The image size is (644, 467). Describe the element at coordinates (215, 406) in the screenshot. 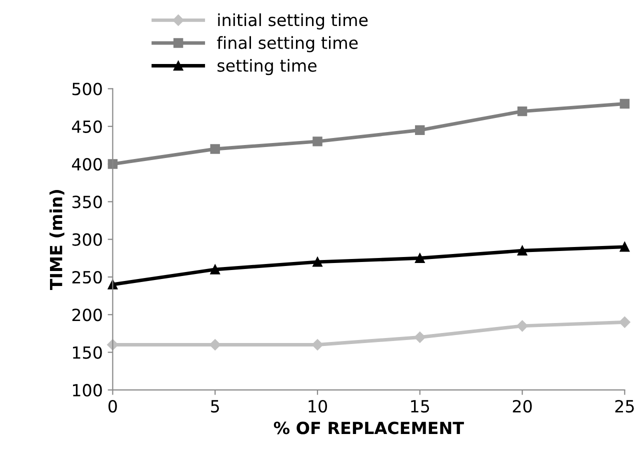

I see `x-tick-label: 5` at that location.